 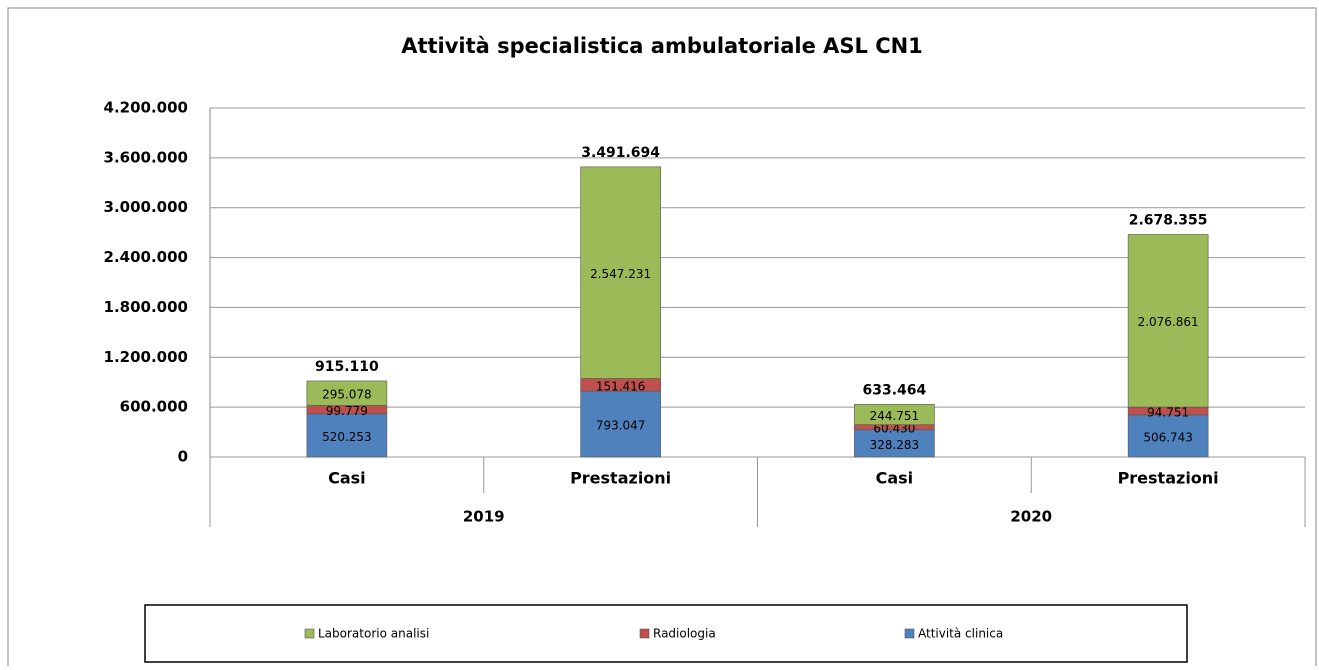 I want to click on data-label: 2.076.861, so click(x=1168, y=322).